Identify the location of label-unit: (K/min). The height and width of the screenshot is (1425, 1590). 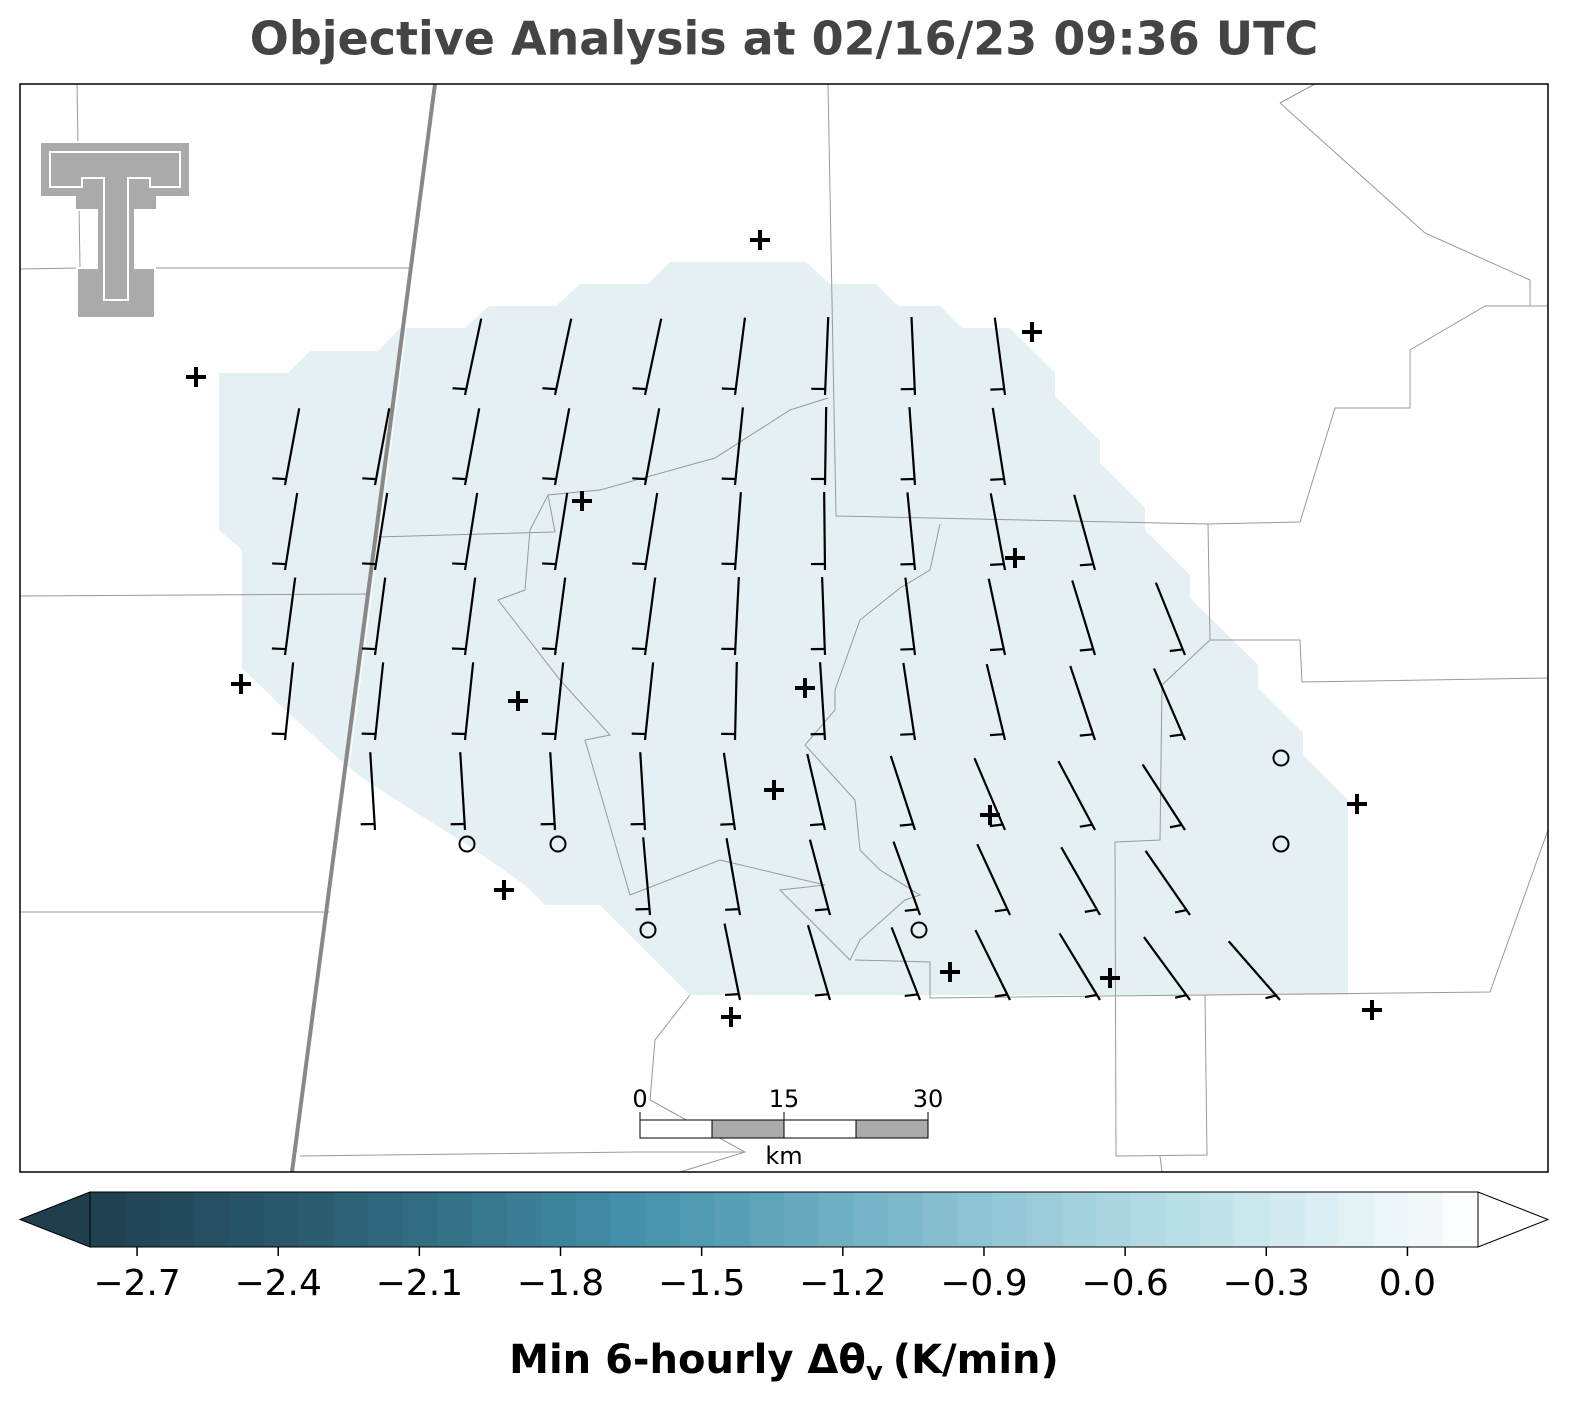
(976, 1360).